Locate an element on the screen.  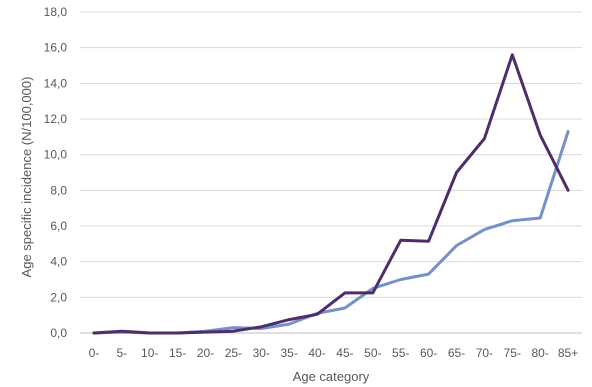
y-axis-title: Age specific incidence (N/100,000) is located at coordinates (26, 177).